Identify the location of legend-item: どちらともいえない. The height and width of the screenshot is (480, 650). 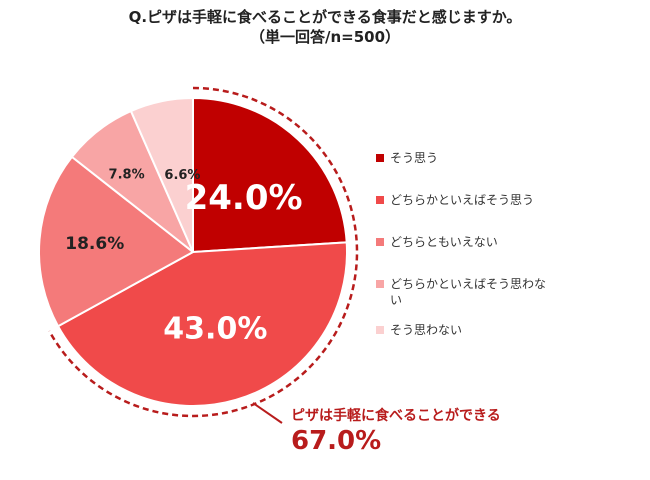
(463, 242).